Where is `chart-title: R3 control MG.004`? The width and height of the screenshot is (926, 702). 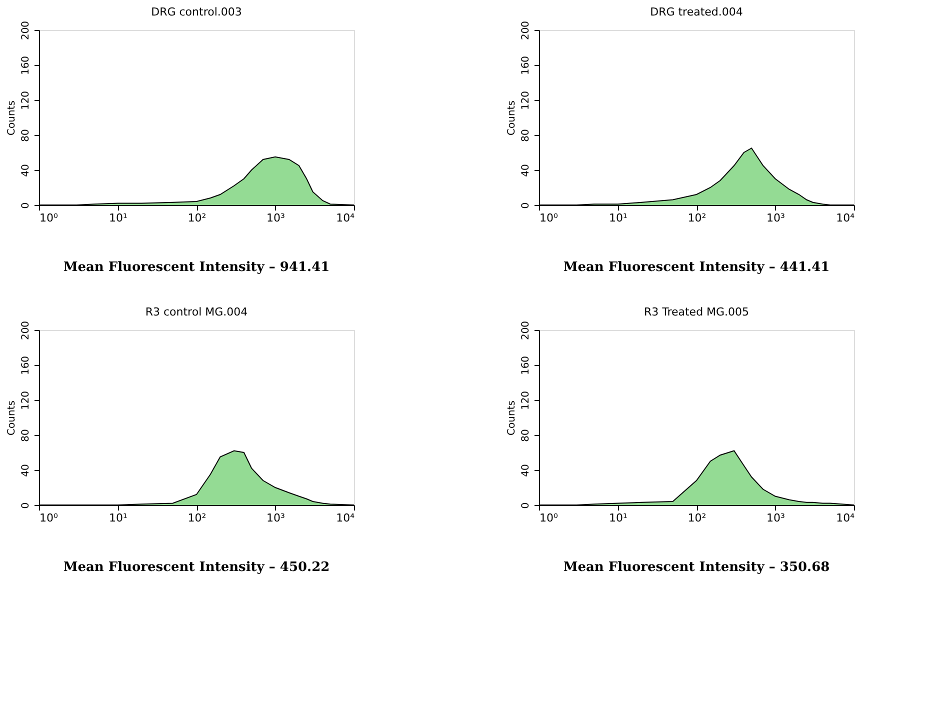
chart-title: R3 control MG.004 is located at coordinates (196, 311).